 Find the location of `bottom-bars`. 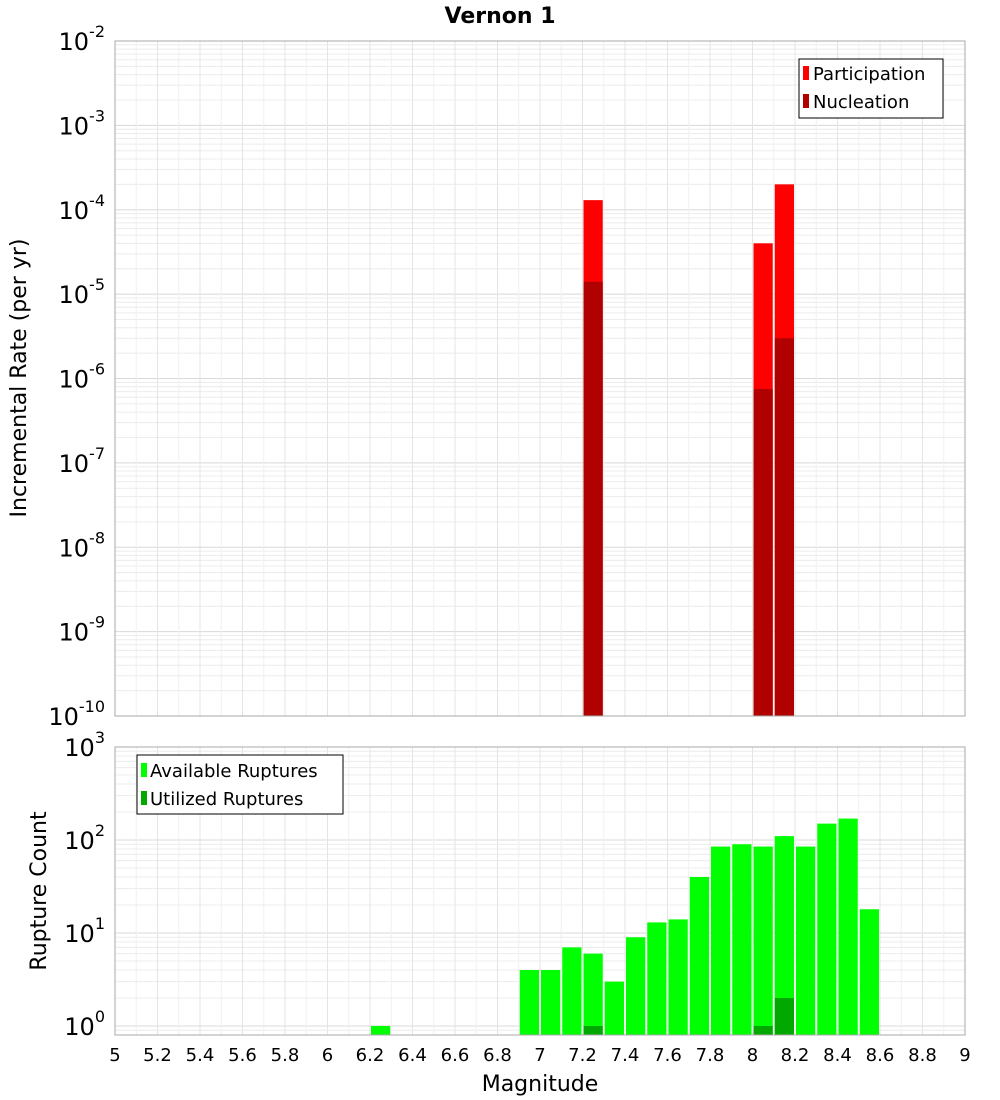

bottom-bars is located at coordinates (625, 926).